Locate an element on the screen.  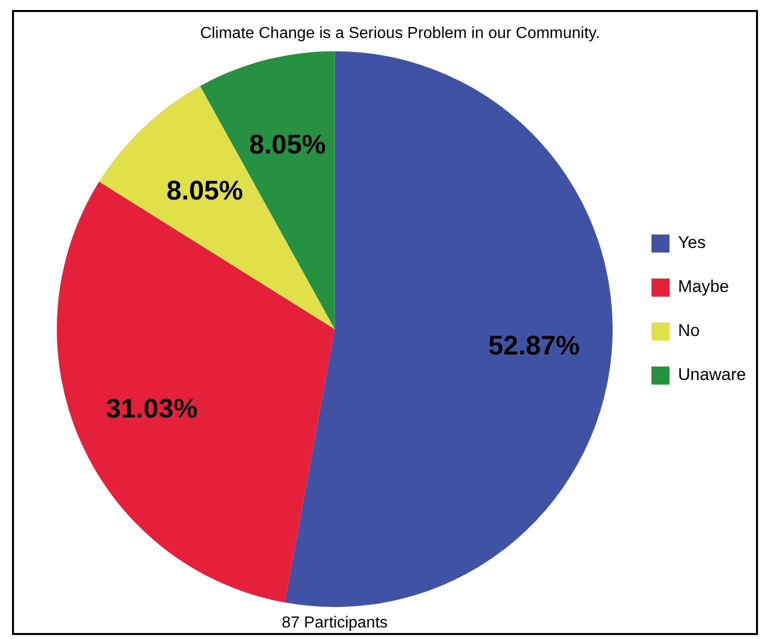
legend-label: No is located at coordinates (689, 330).